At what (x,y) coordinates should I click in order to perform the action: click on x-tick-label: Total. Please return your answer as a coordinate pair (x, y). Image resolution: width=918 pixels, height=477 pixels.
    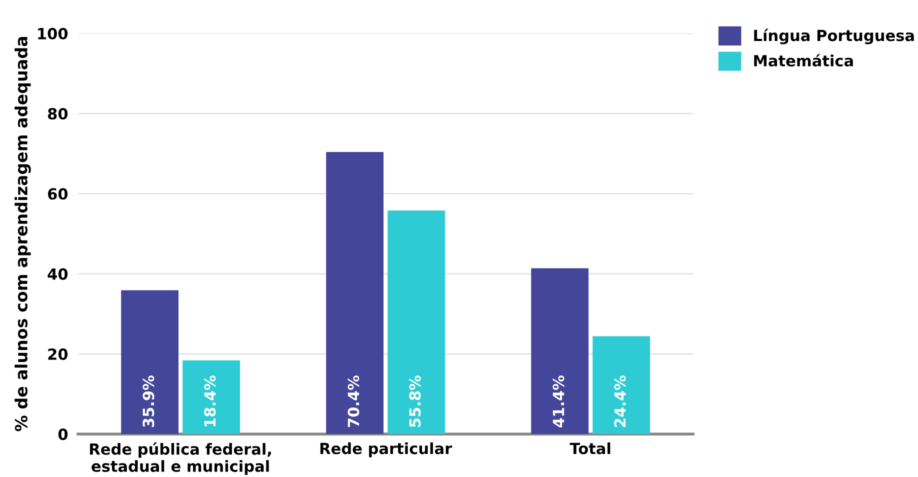
    Looking at the image, I should click on (590, 448).